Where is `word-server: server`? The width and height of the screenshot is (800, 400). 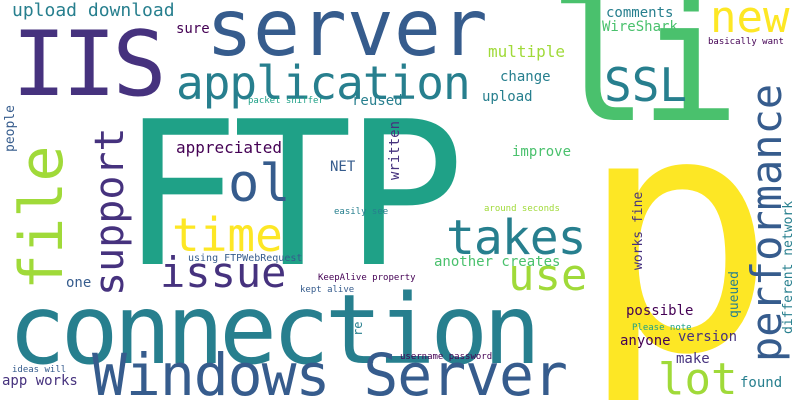
word-server: server is located at coordinates (347, 37).